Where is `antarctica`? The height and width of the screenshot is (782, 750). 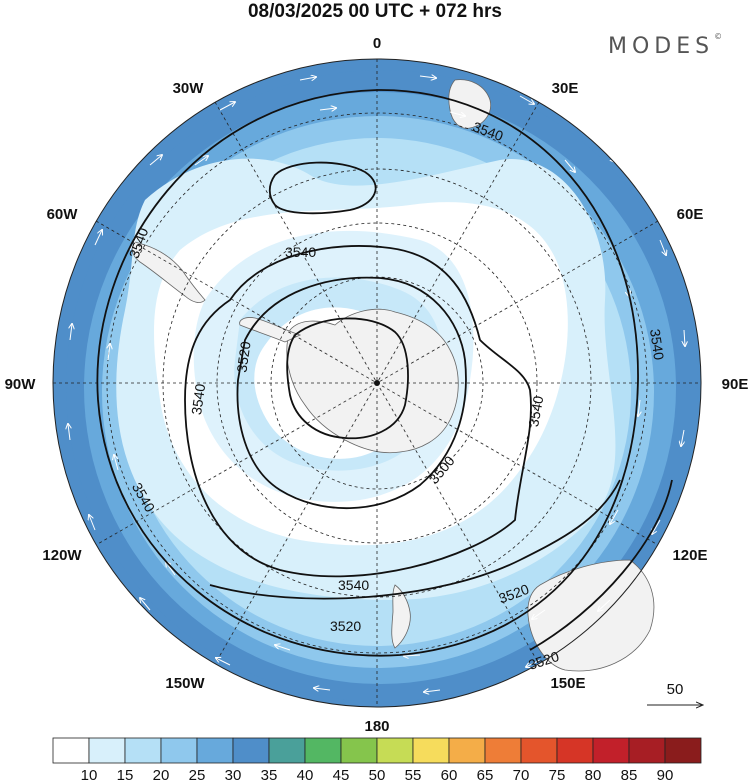 antarctica is located at coordinates (372, 381).